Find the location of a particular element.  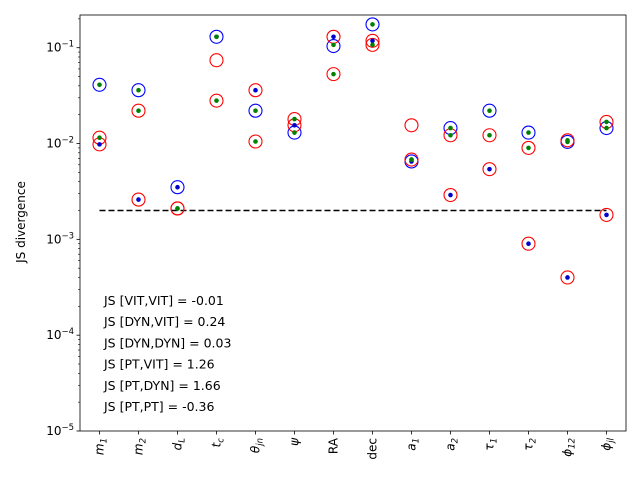

annotation-line: JS [VIT,VIT] = -0.01 is located at coordinates (163, 300).